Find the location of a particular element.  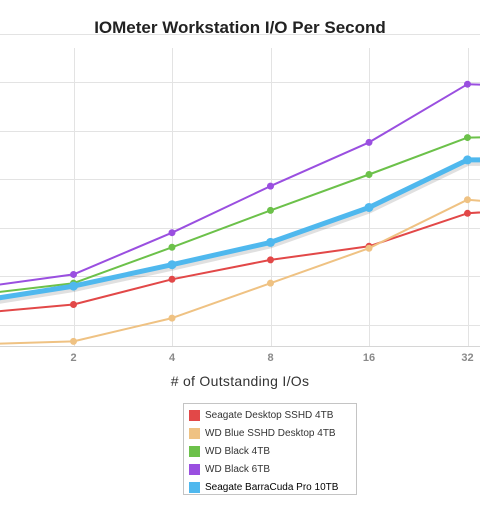

x-tick-label: 8 is located at coordinates (270, 358).